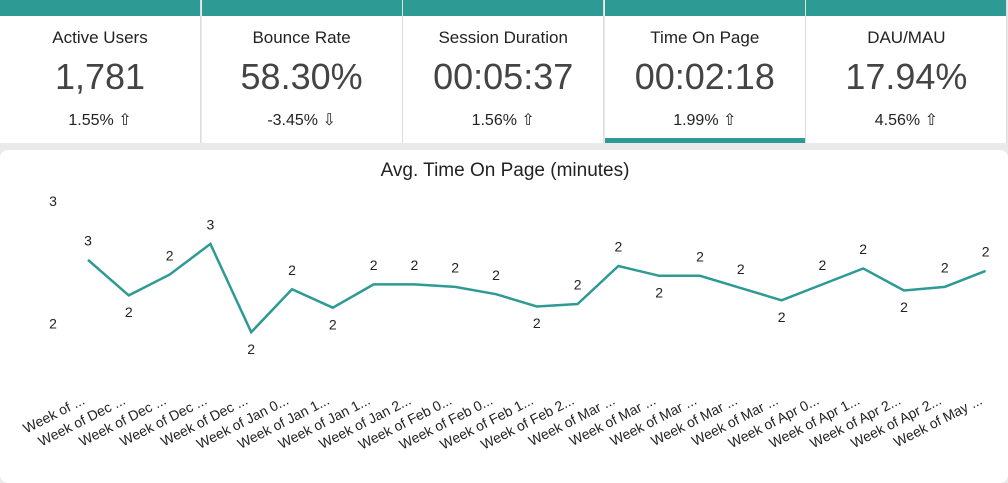 The width and height of the screenshot is (1008, 483). Describe the element at coordinates (503, 120) in the screenshot. I see `kpi-change: 1.56% ⇧` at that location.